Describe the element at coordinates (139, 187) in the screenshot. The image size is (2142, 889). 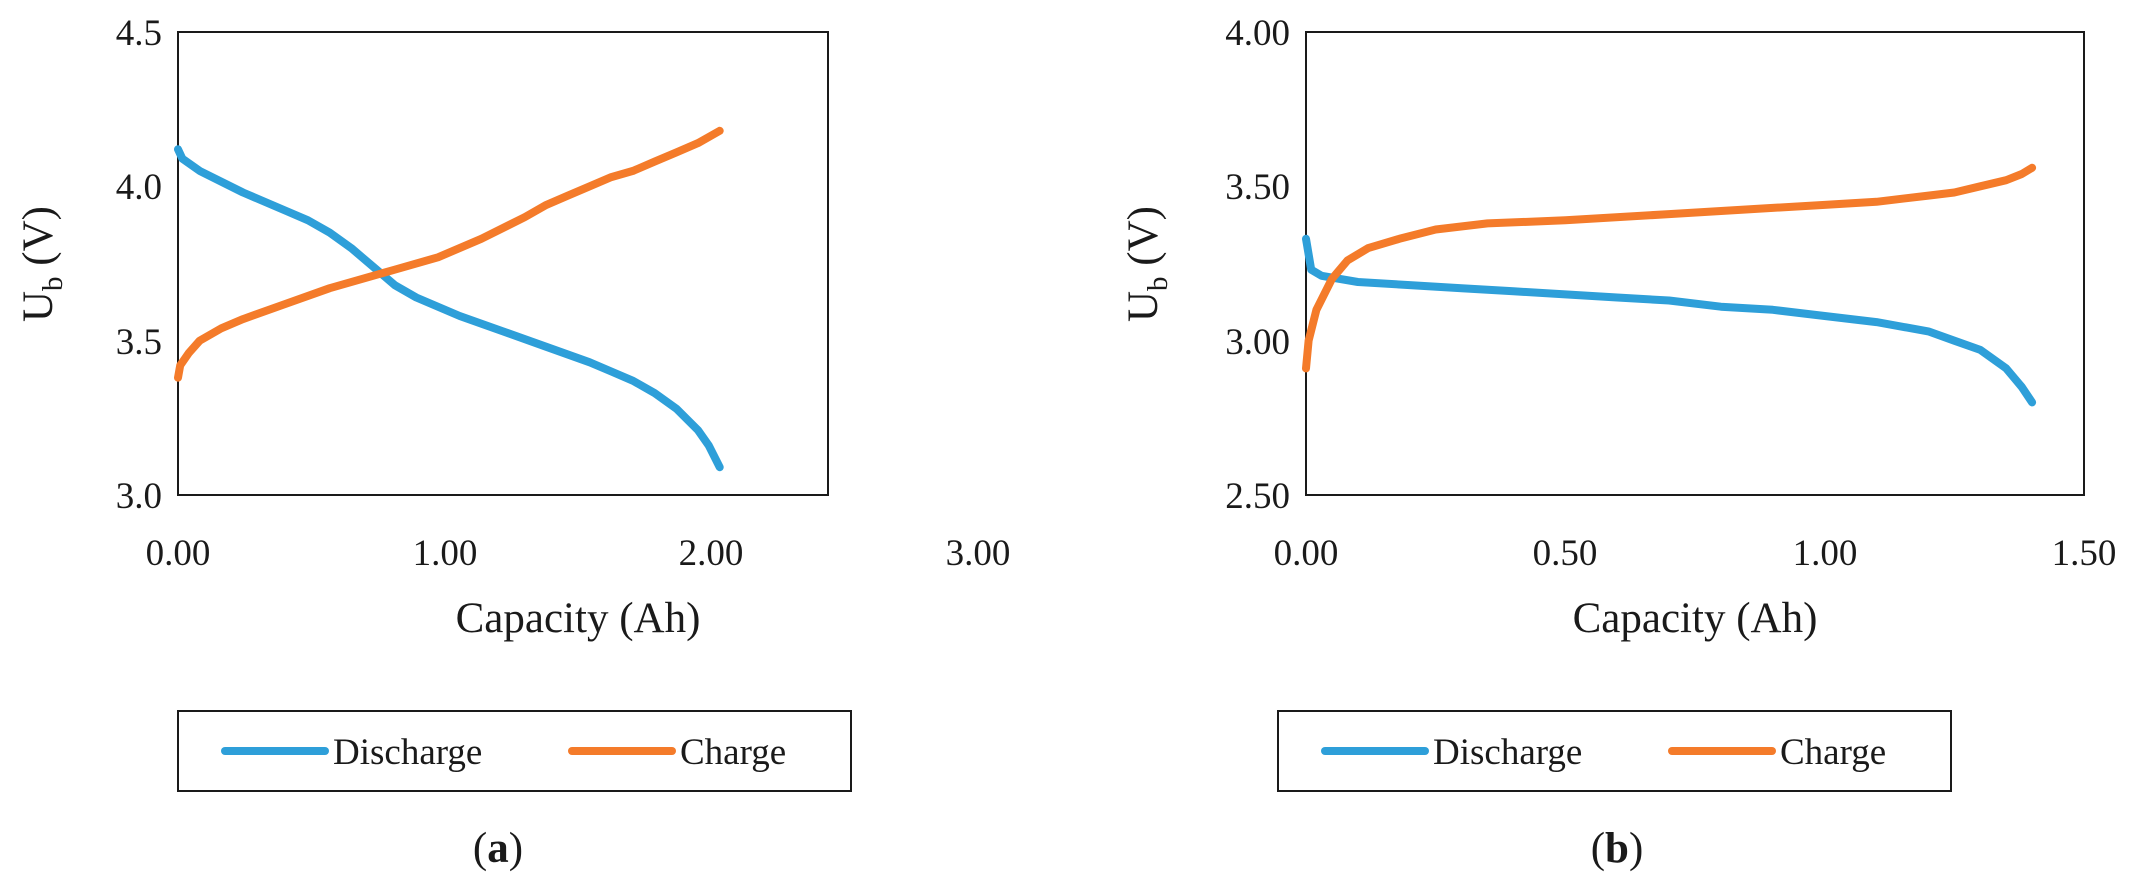
I see `ytick-label-a-2: 4.0` at that location.